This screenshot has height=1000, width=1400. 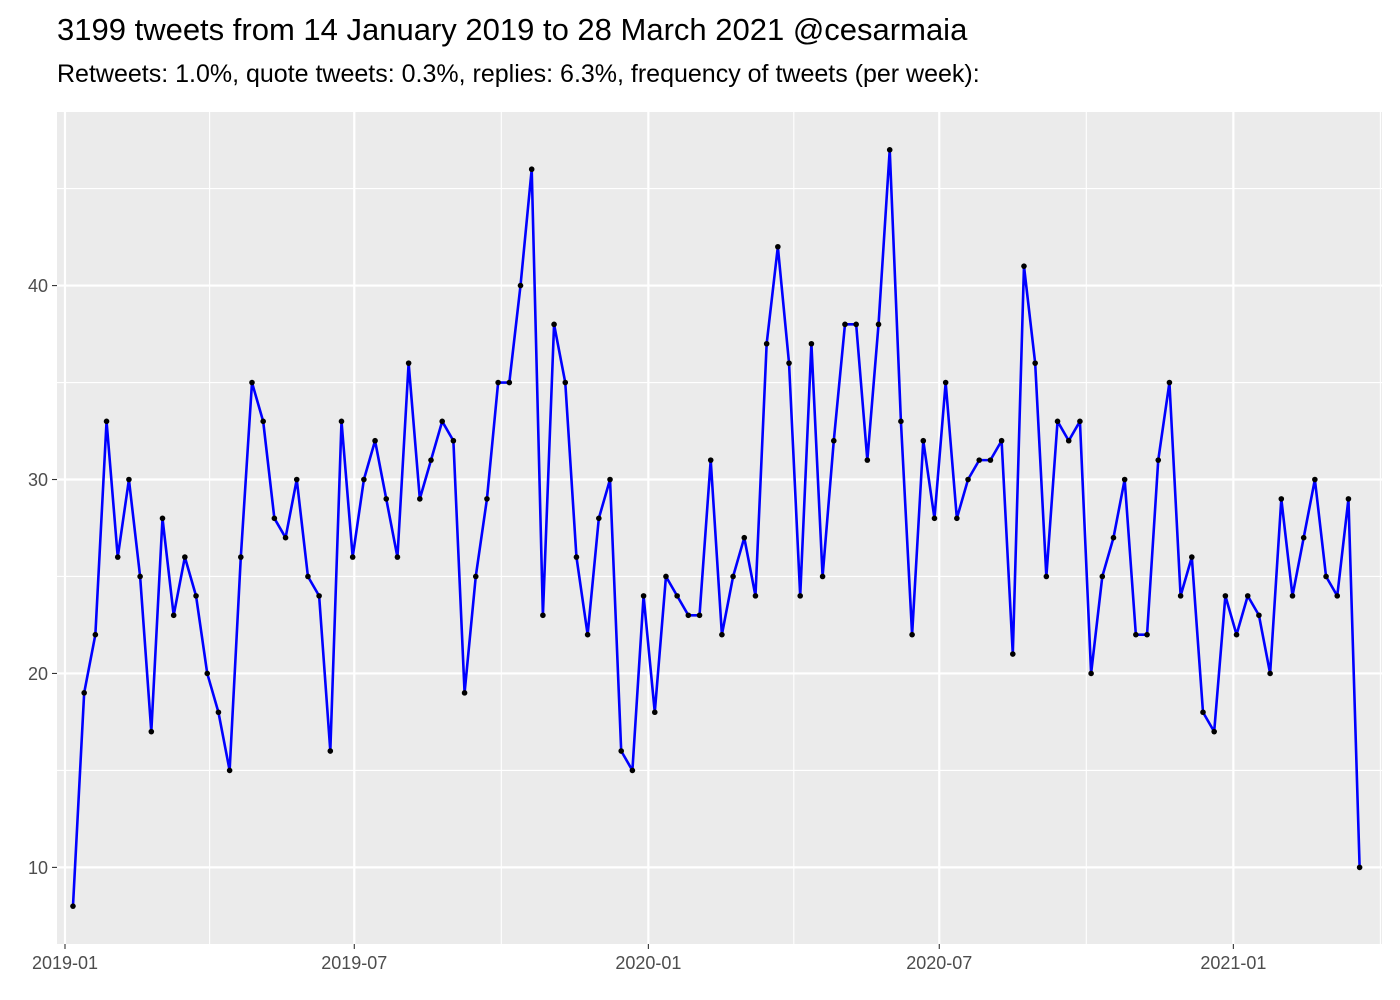 I want to click on y-tick-label: 10, so click(x=38, y=868).